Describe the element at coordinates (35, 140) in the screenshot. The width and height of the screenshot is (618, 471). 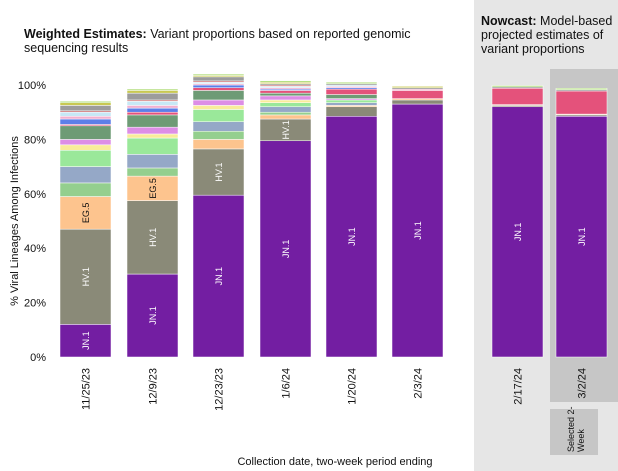
I see `y-tick-label: 80%` at that location.